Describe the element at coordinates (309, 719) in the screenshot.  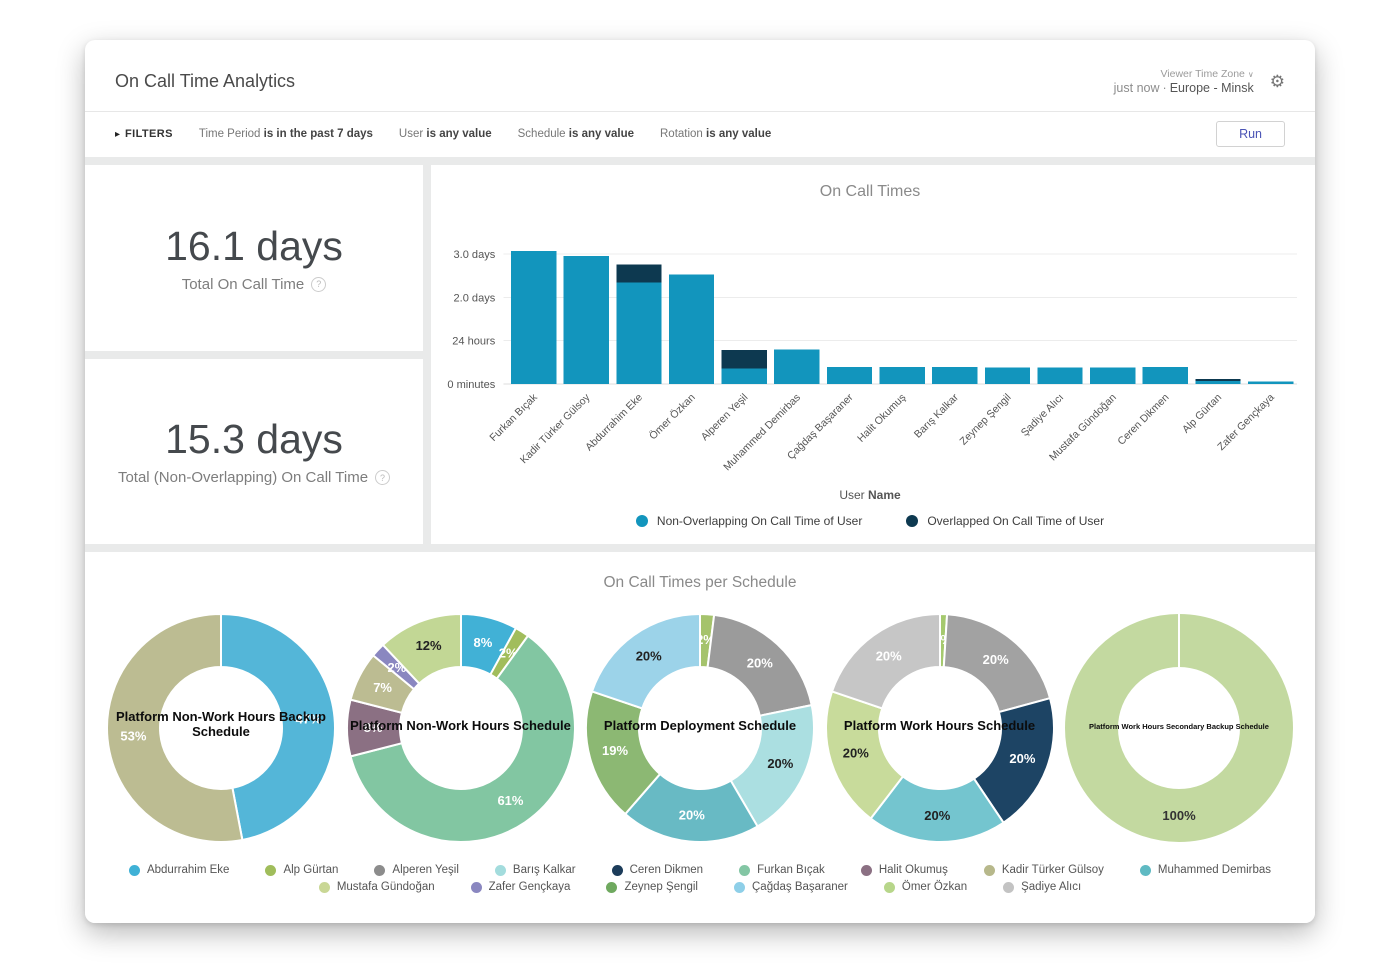
I see `slice-percentage-label: 47%` at that location.